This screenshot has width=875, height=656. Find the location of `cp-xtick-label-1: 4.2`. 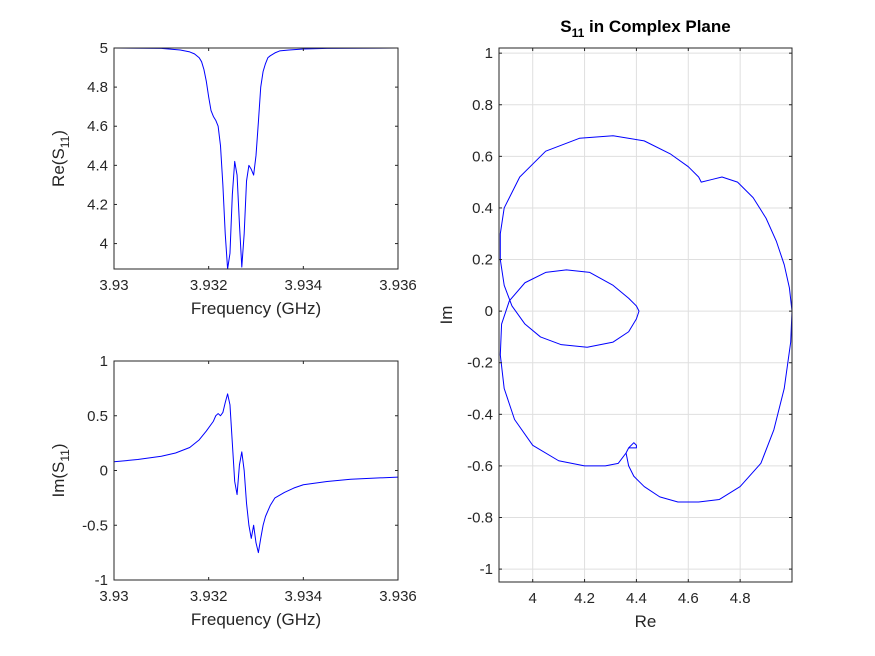

cp-xtick-label-1: 4.2 is located at coordinates (584, 598).